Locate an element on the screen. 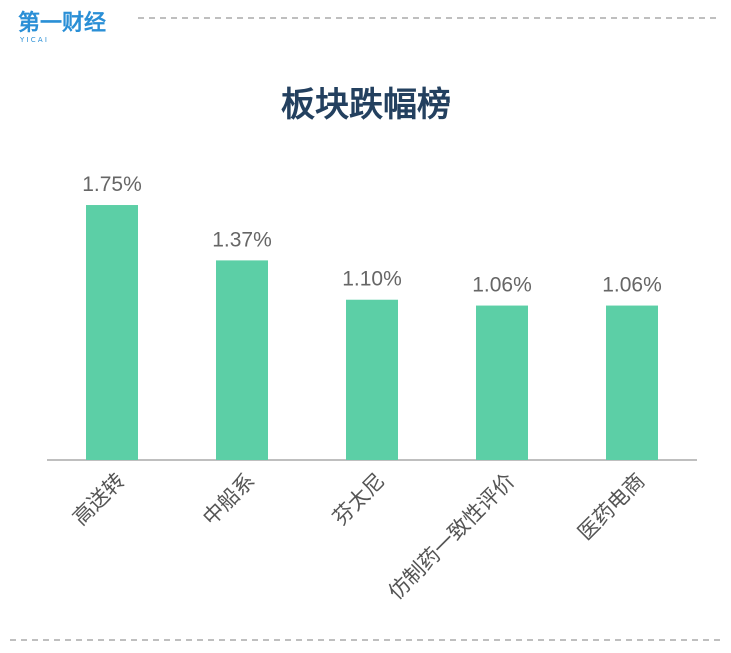  chart-title: 板块跌幅榜 is located at coordinates (366, 105).